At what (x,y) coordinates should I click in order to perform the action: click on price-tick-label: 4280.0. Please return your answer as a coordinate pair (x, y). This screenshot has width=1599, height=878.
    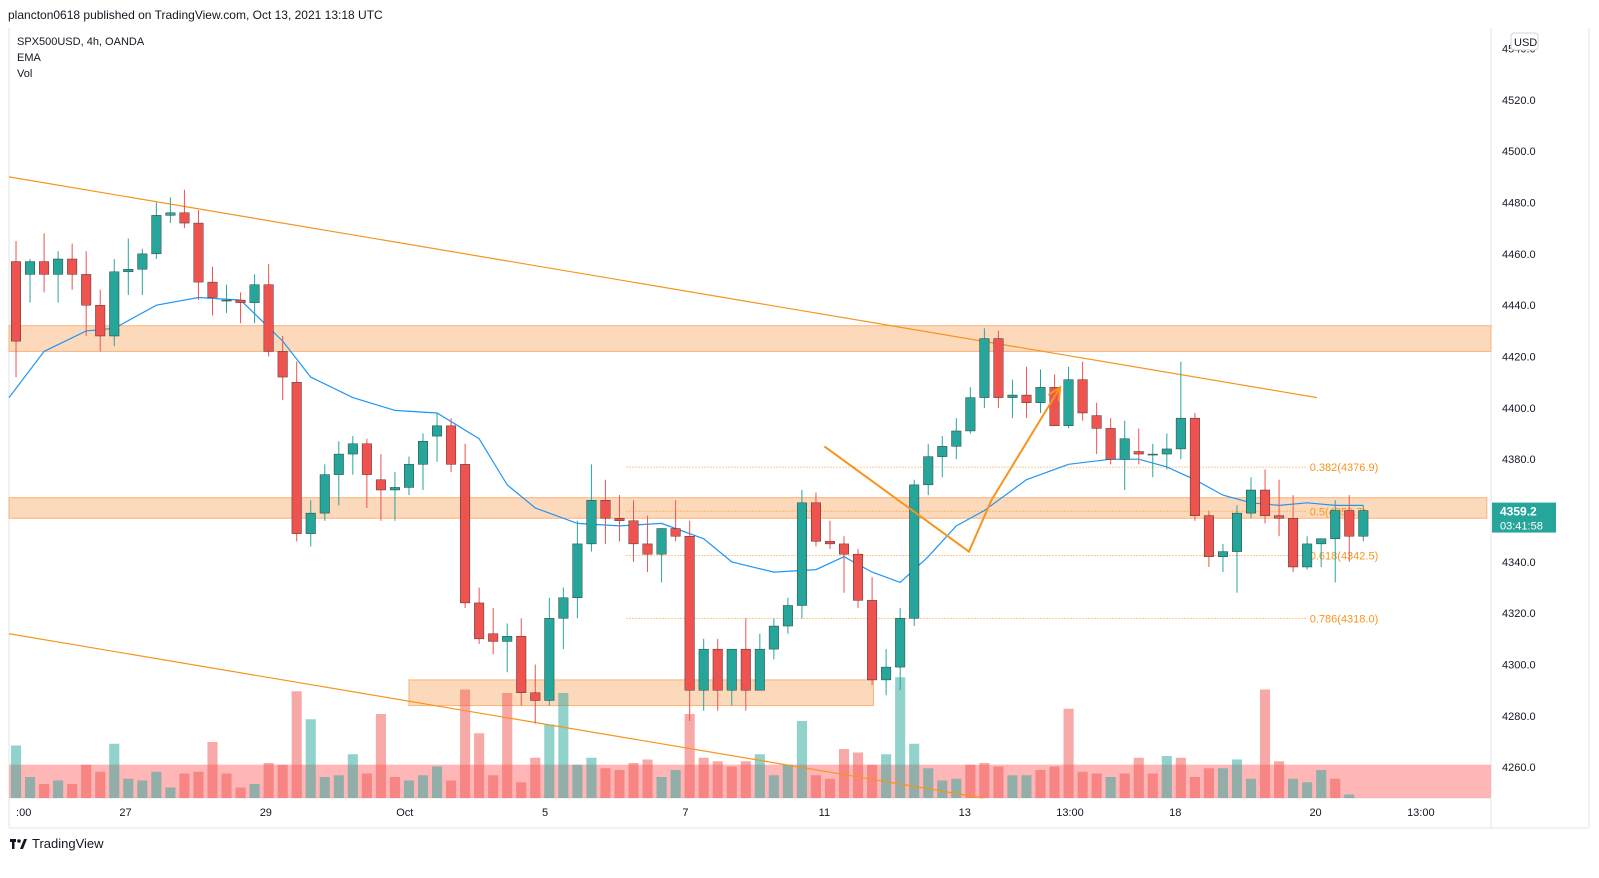
    Looking at the image, I should click on (1519, 717).